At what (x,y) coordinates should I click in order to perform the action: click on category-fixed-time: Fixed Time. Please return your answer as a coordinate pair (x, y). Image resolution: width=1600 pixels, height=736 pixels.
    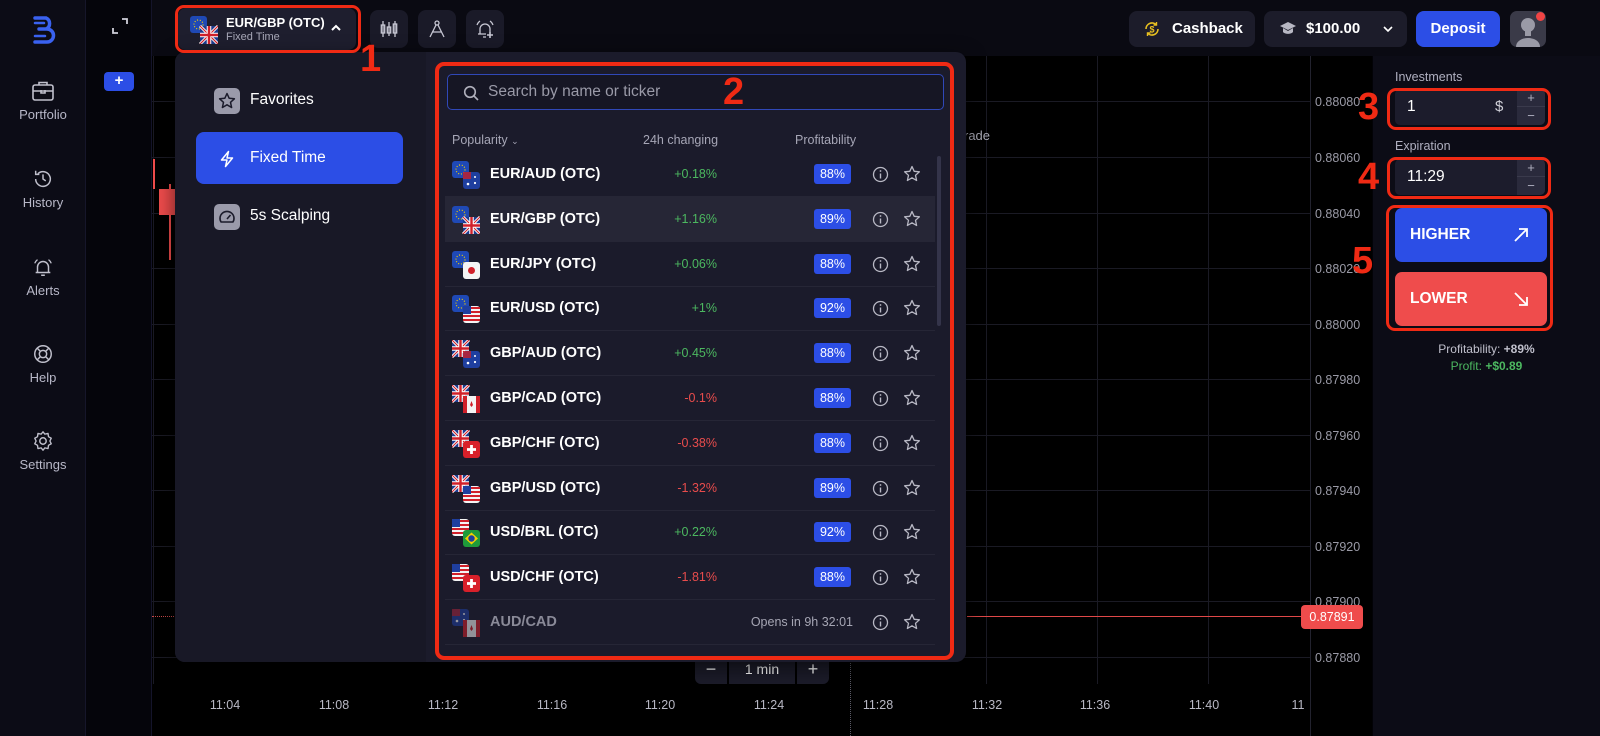
    Looking at the image, I should click on (299, 158).